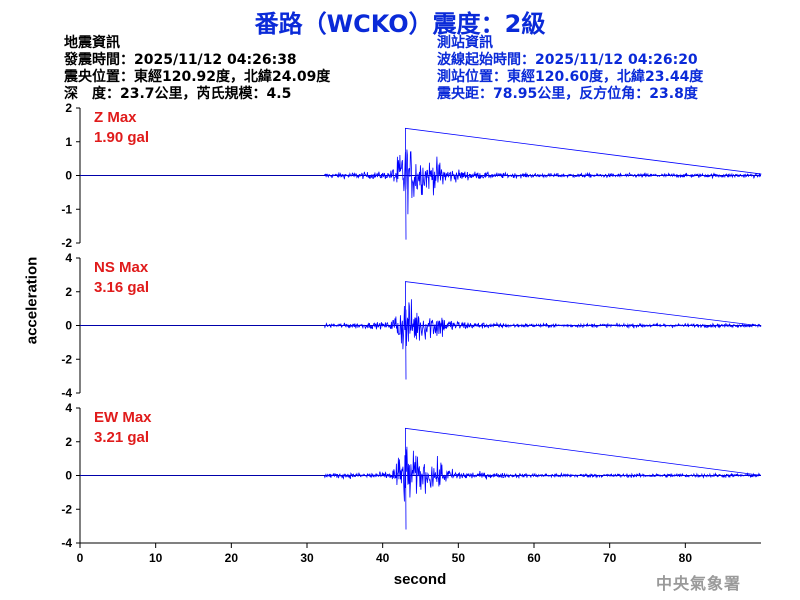  What do you see at coordinates (66, 243) in the screenshot?
I see `z-y-tick-label: -2` at bounding box center [66, 243].